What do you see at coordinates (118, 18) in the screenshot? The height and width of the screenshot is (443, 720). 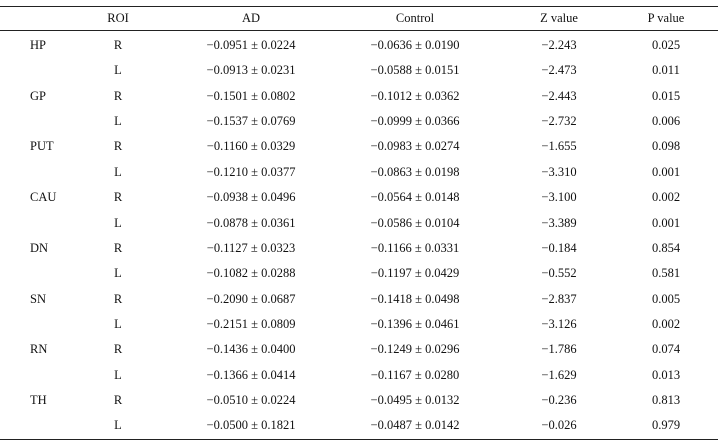 I see `header-roi: ROI` at bounding box center [118, 18].